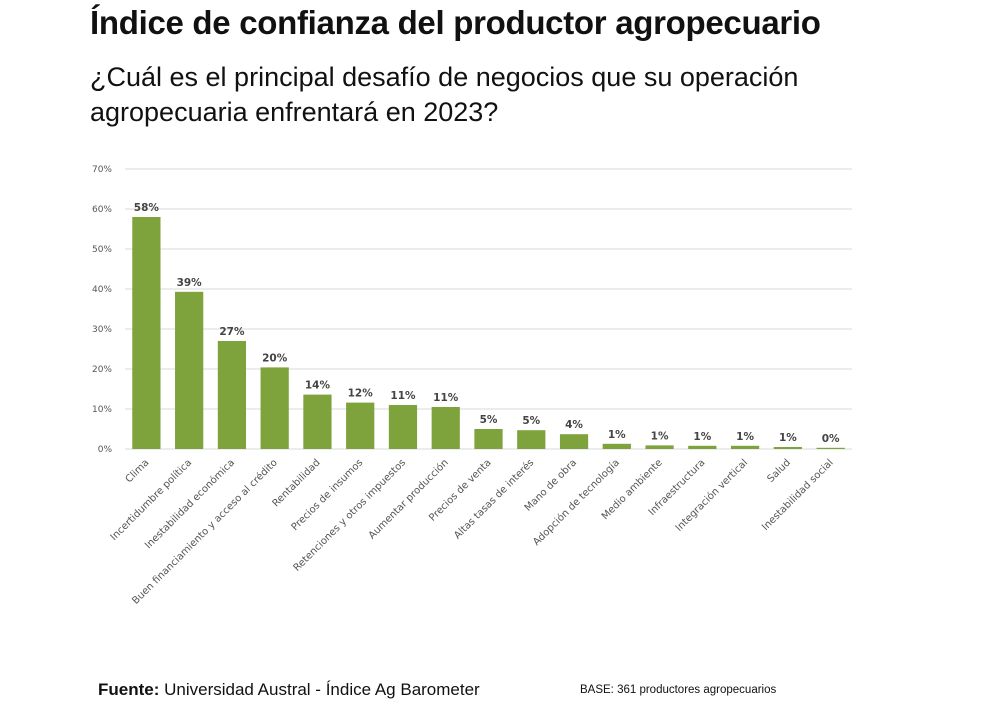 This screenshot has width=1000, height=710. What do you see at coordinates (275, 358) in the screenshot?
I see `data-label: 20%` at bounding box center [275, 358].